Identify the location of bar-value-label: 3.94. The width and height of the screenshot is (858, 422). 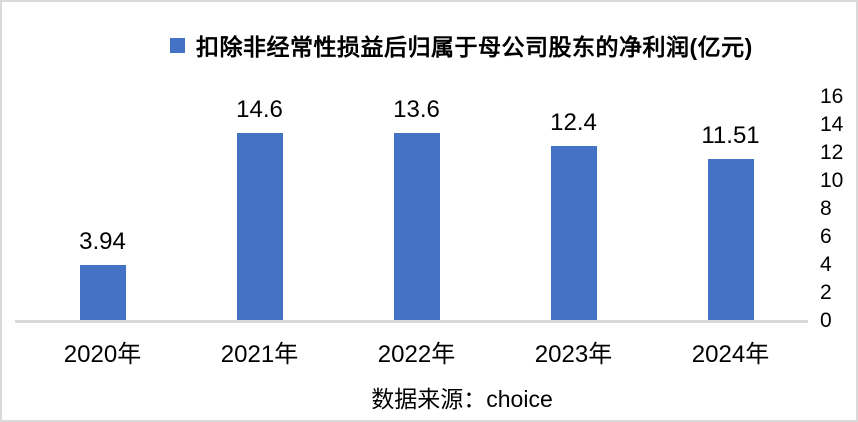
(102, 241).